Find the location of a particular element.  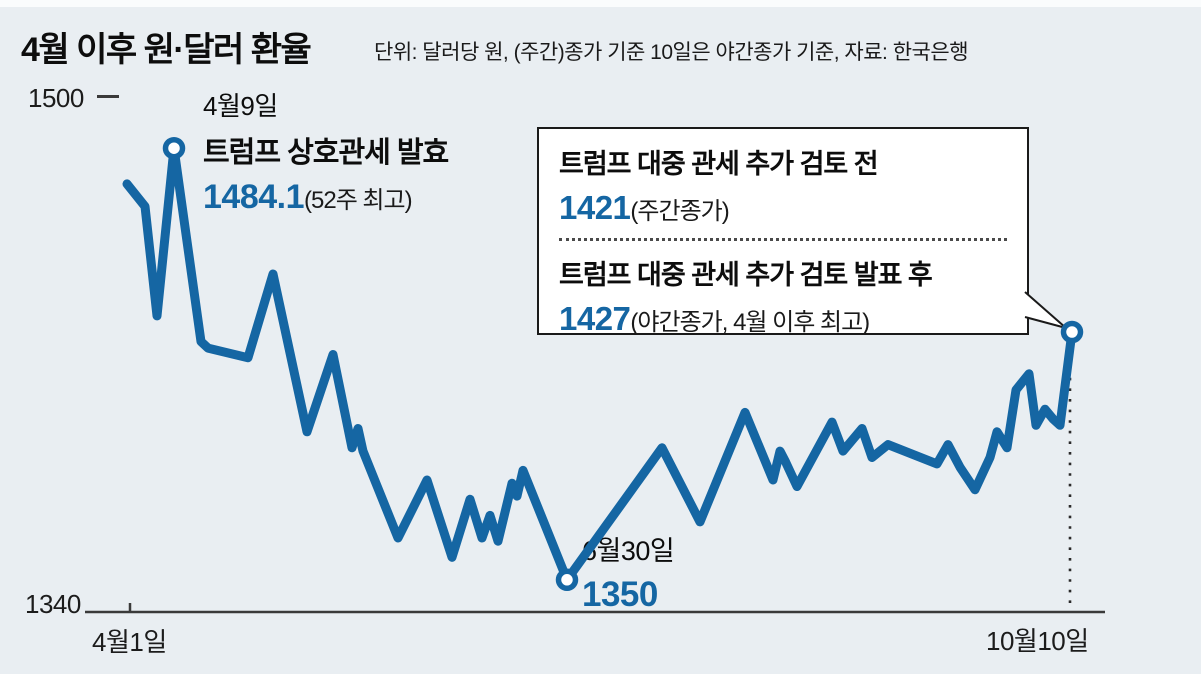

callout-after-value-row: 1427(야간종가, 4월 이후 최고) is located at coordinates (783, 319).